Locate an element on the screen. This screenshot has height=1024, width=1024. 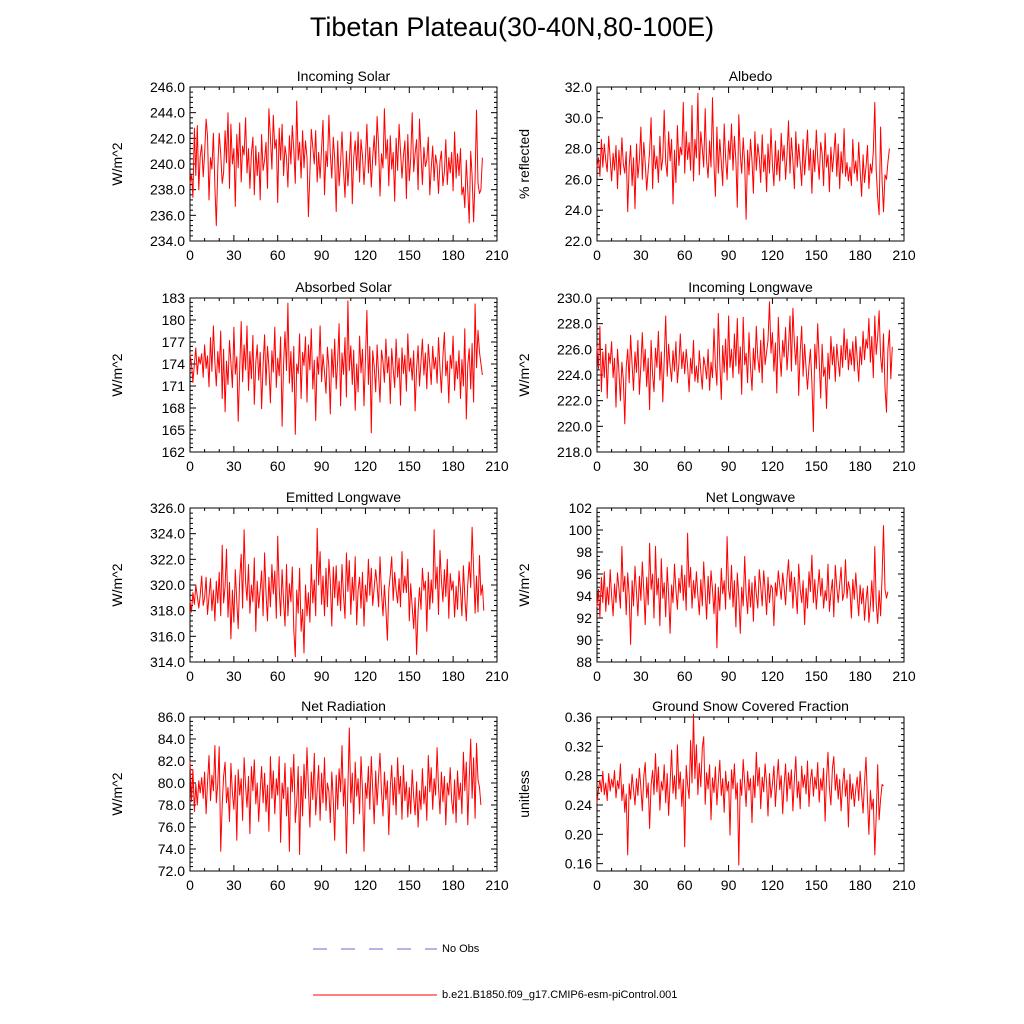
y-tick-label: 0.28 is located at coordinates (578, 776).